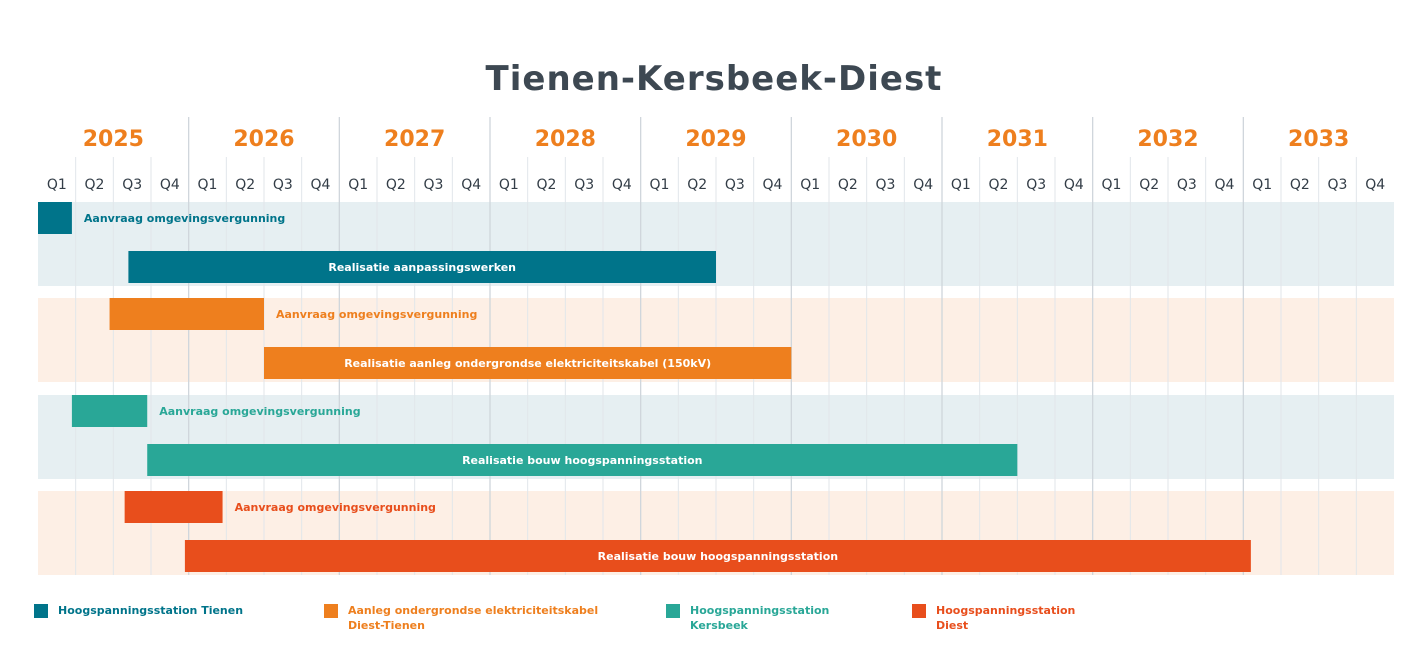 The width and height of the screenshot is (1428, 666). I want to click on quarter-label-2033-Q4: Q4, so click(1375, 185).